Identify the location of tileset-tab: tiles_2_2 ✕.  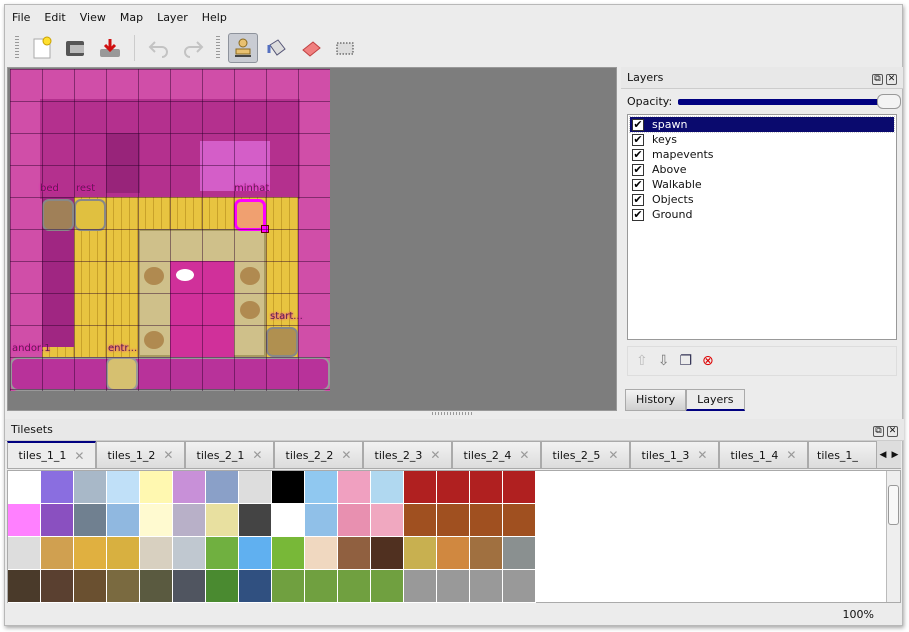
(318, 454).